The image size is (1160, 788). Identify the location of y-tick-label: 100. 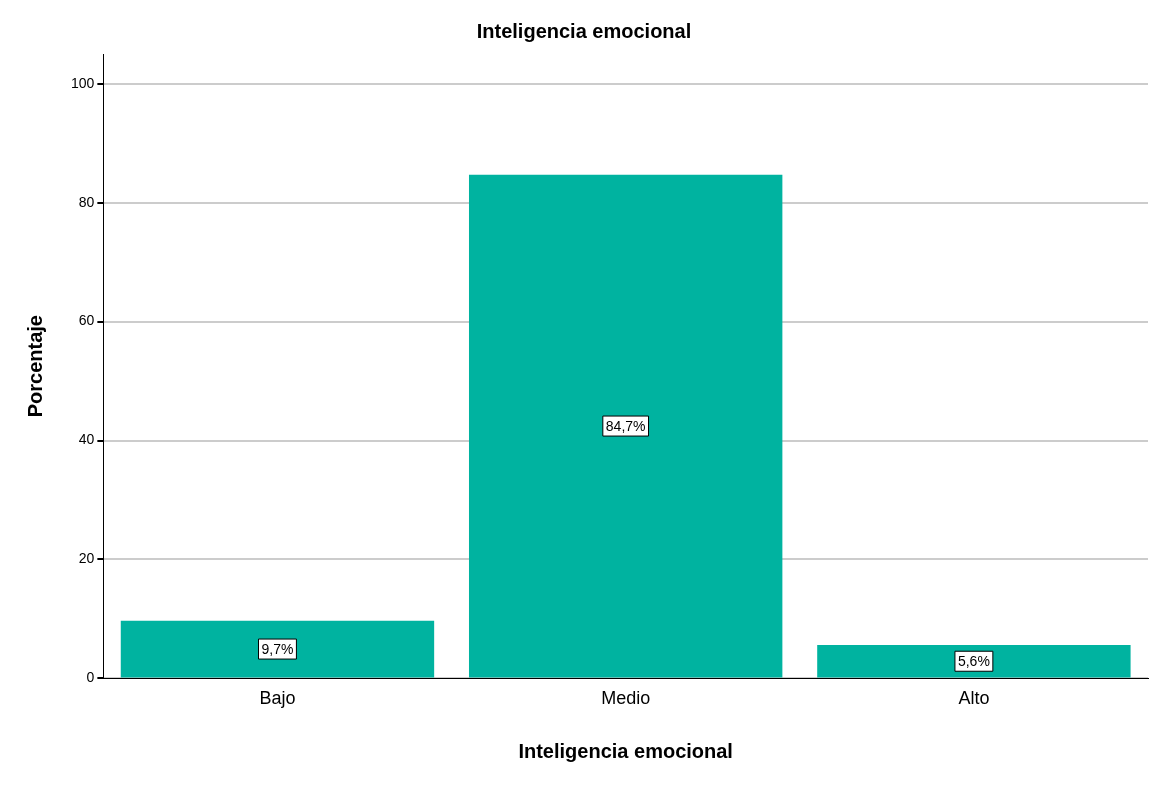
(83, 82).